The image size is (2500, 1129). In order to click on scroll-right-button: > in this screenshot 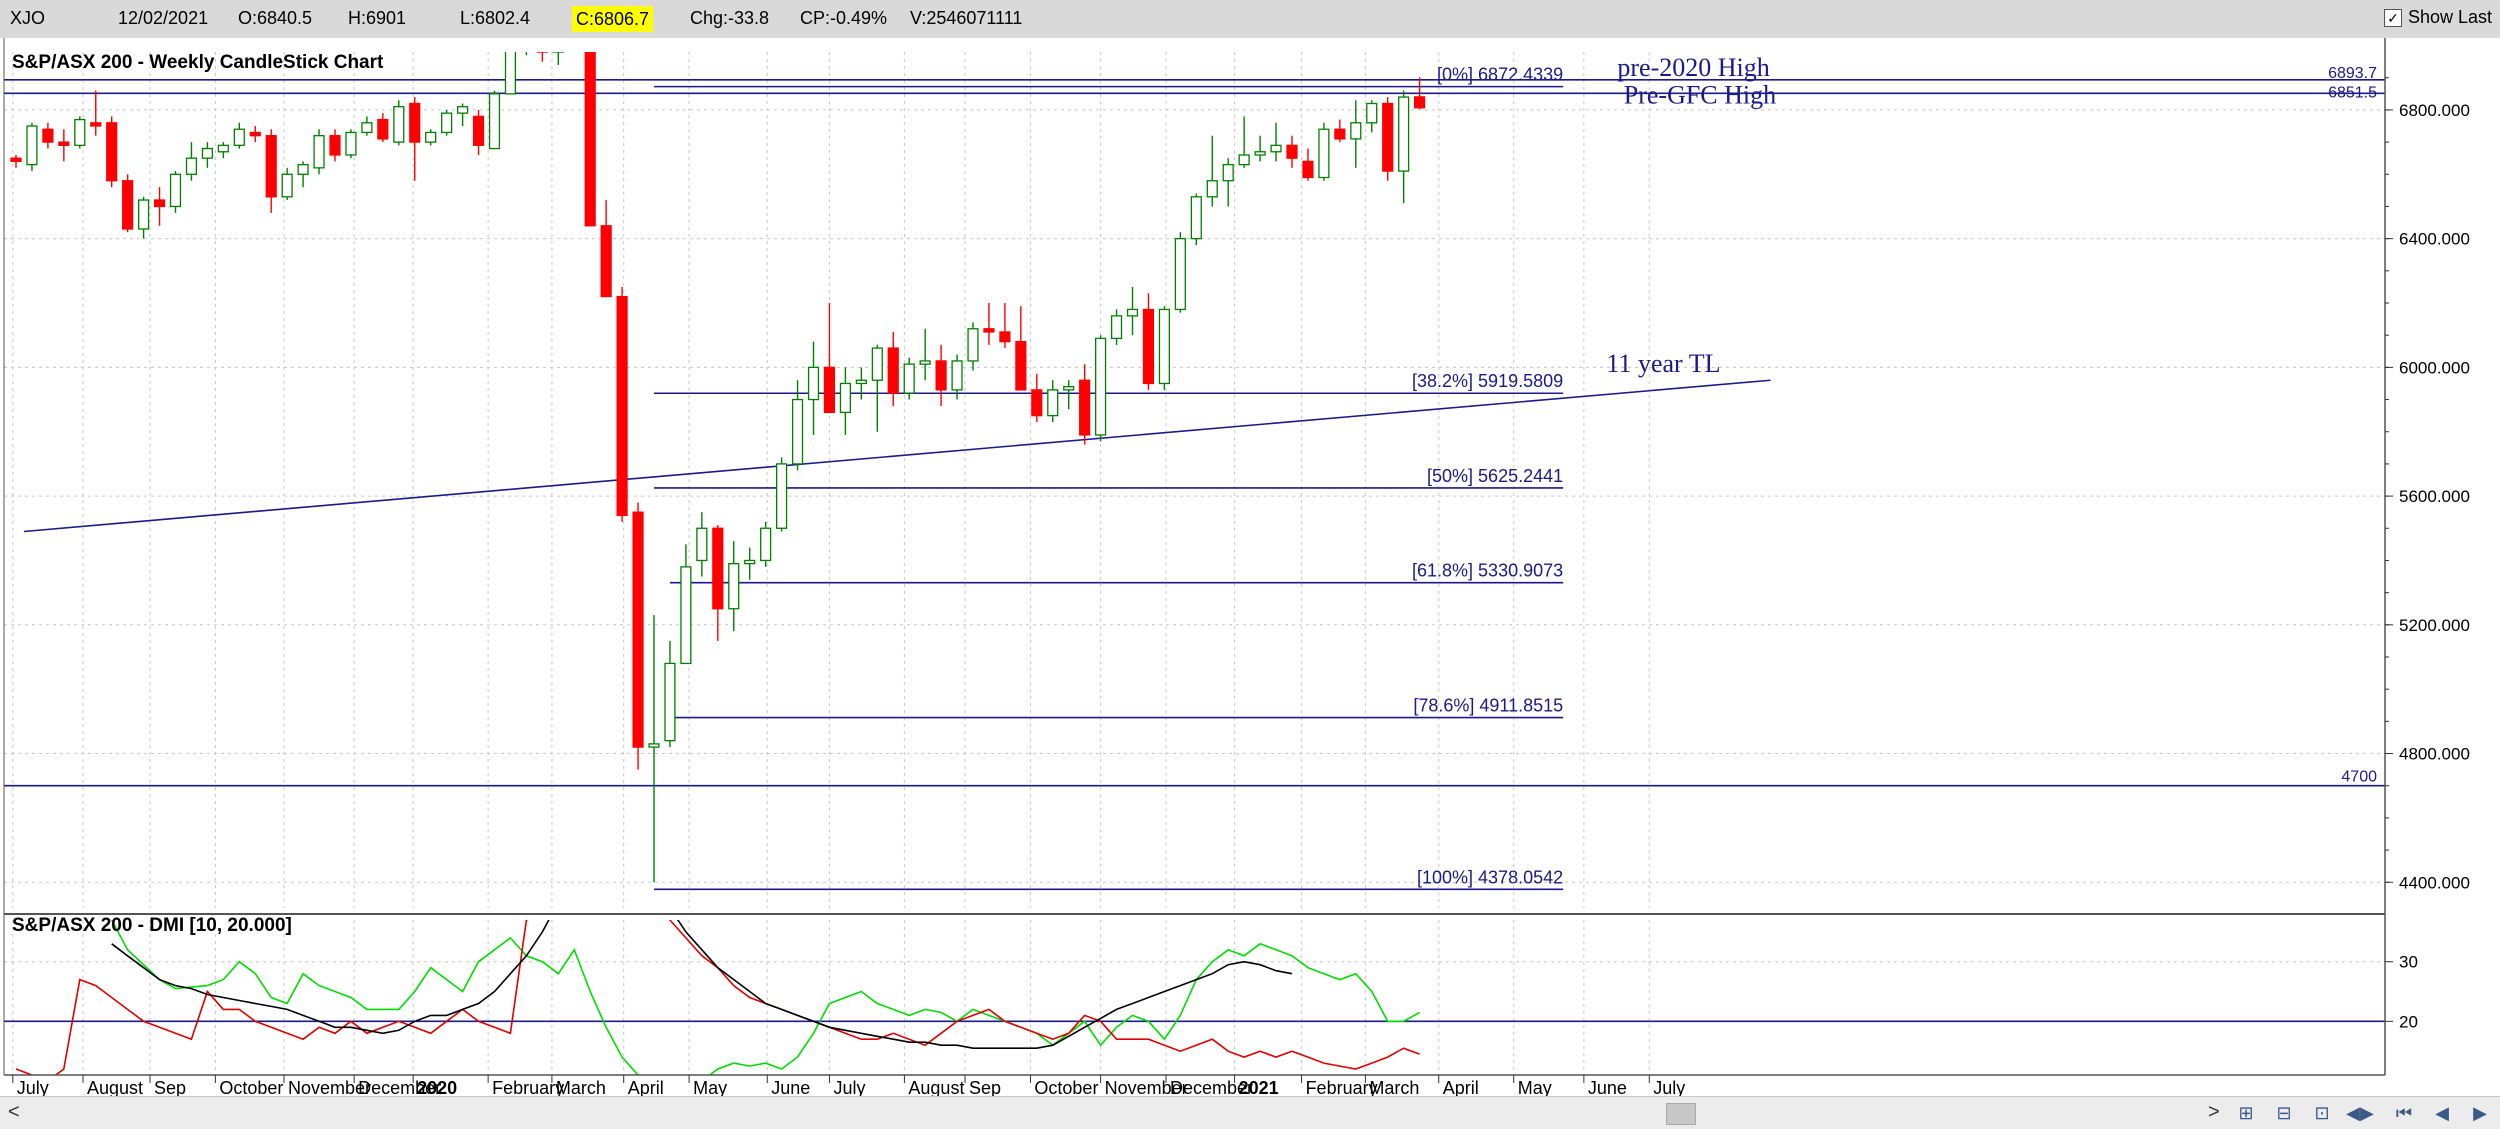, I will do `click(2214, 1112)`.